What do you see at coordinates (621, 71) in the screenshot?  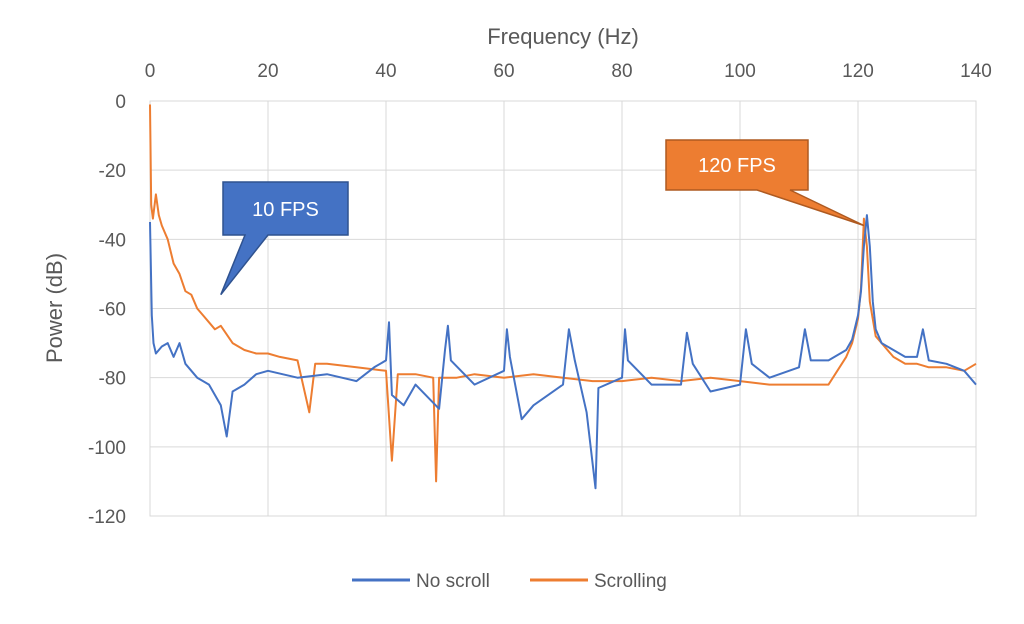 I see `x-tick-label: 80` at bounding box center [621, 71].